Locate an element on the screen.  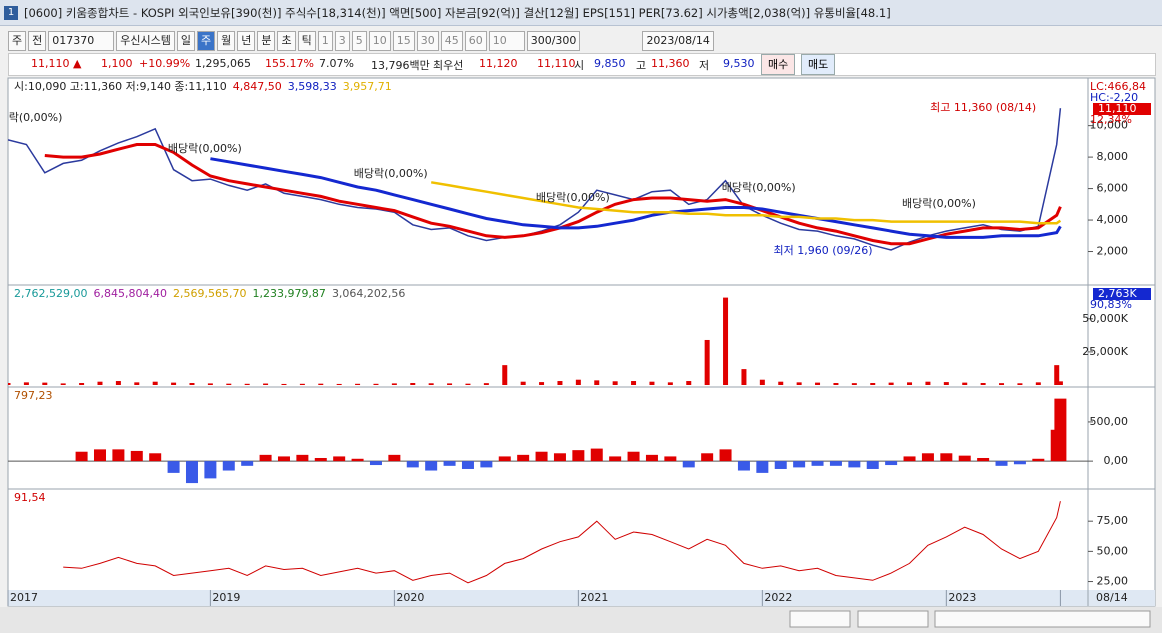
interval-button: 5 is located at coordinates (359, 41).